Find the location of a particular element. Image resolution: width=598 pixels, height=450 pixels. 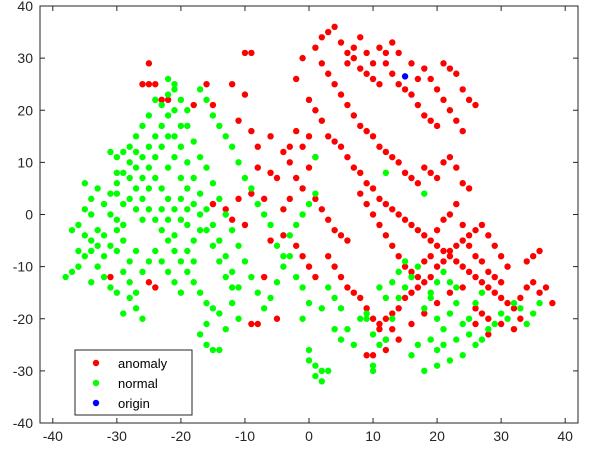

legend-marker-anomaly is located at coordinates (96, 363).